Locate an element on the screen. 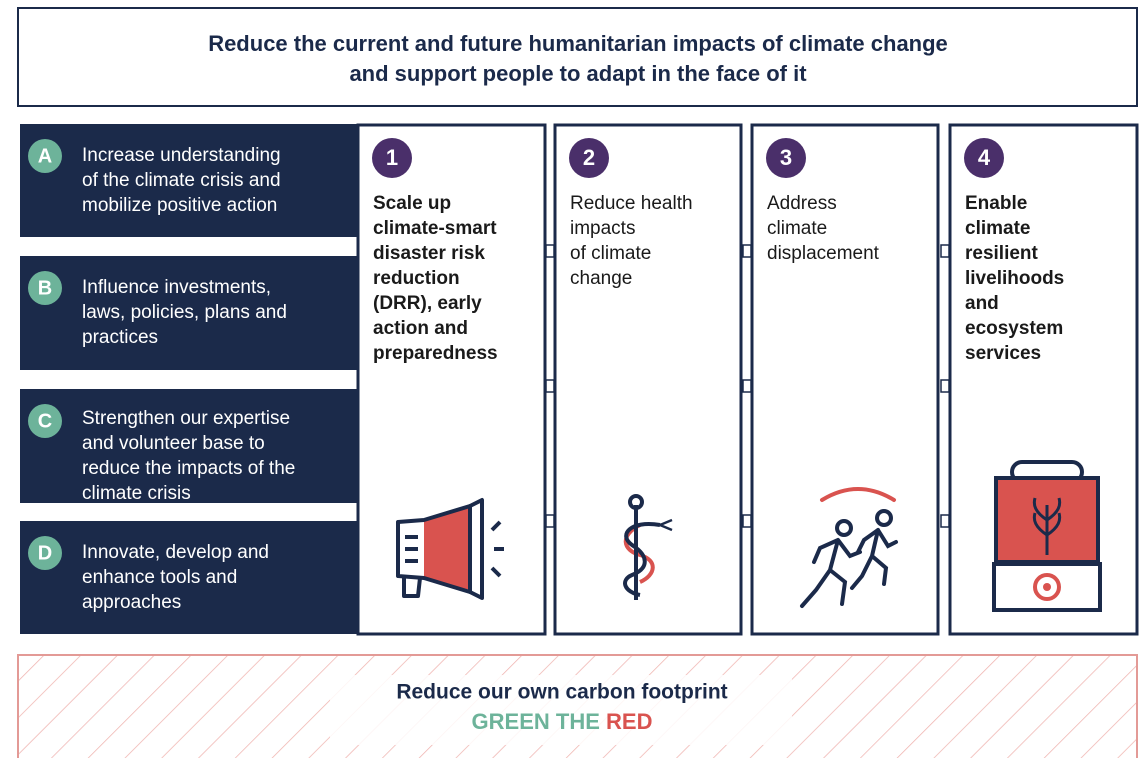 The image size is (1142, 758). pillar-text: of climate is located at coordinates (610, 253).